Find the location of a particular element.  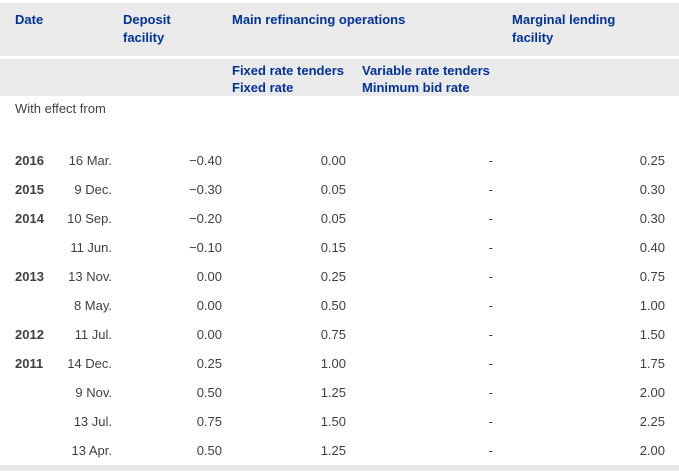

row-fixed-rate: 0.50 is located at coordinates (333, 305).